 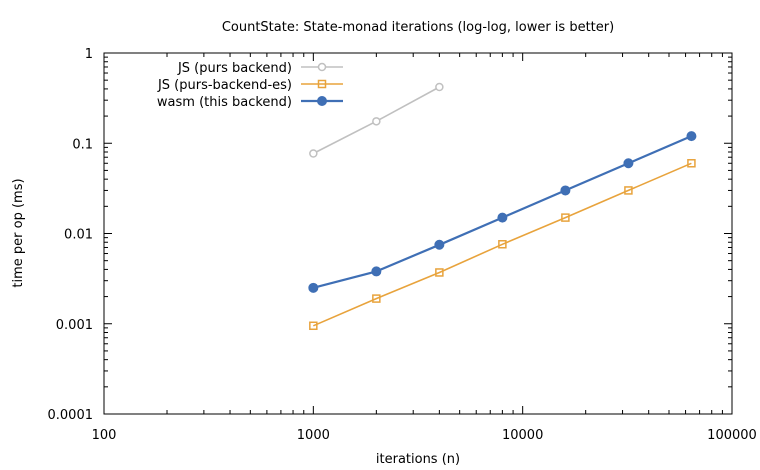 I want to click on y-tick-label: 0.0001, so click(x=71, y=415).